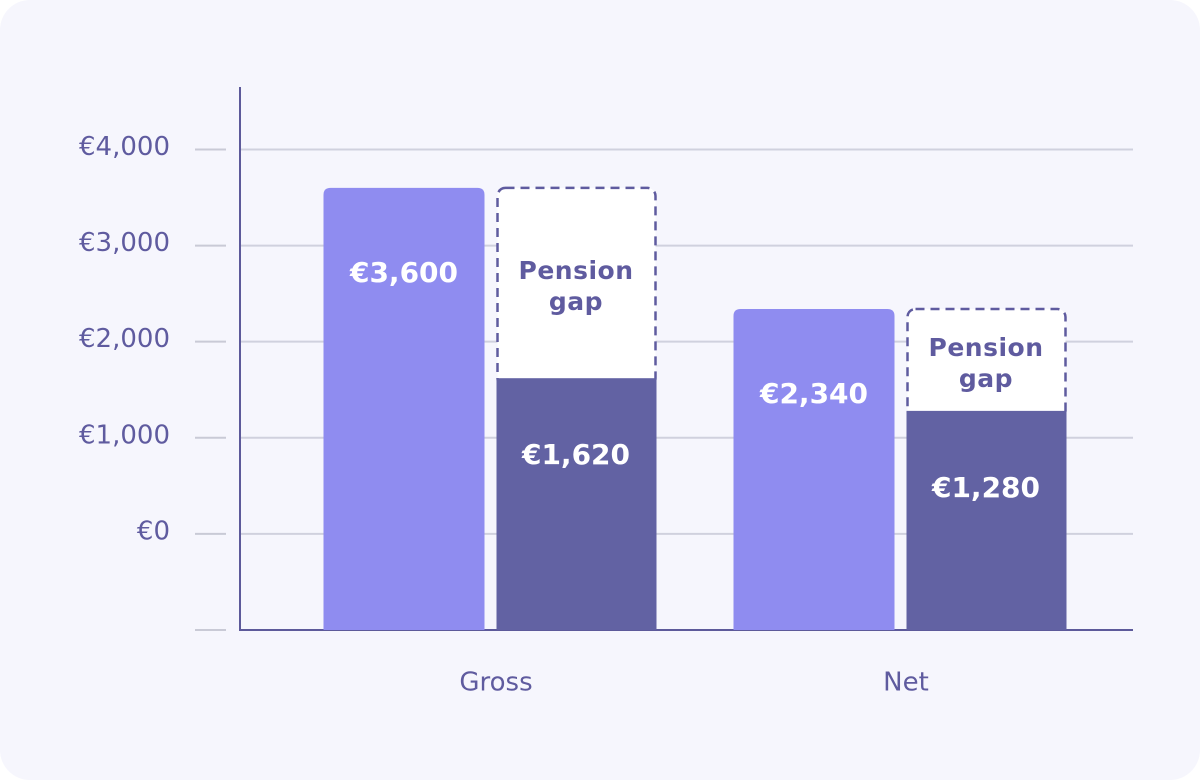 The image size is (1200, 780). I want to click on x-tick-label: Gross, so click(495, 683).